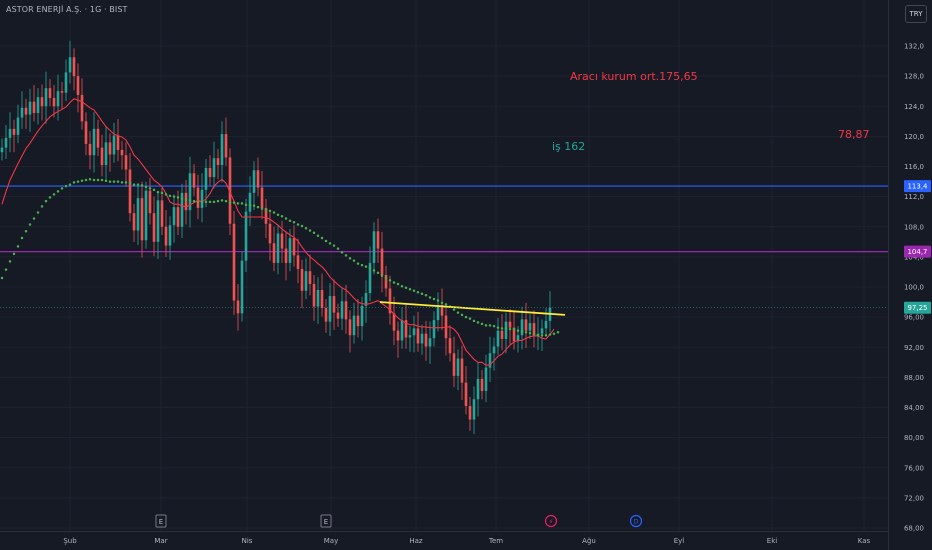  Describe the element at coordinates (916, 14) in the screenshot. I see `currency-button: TRY` at that location.